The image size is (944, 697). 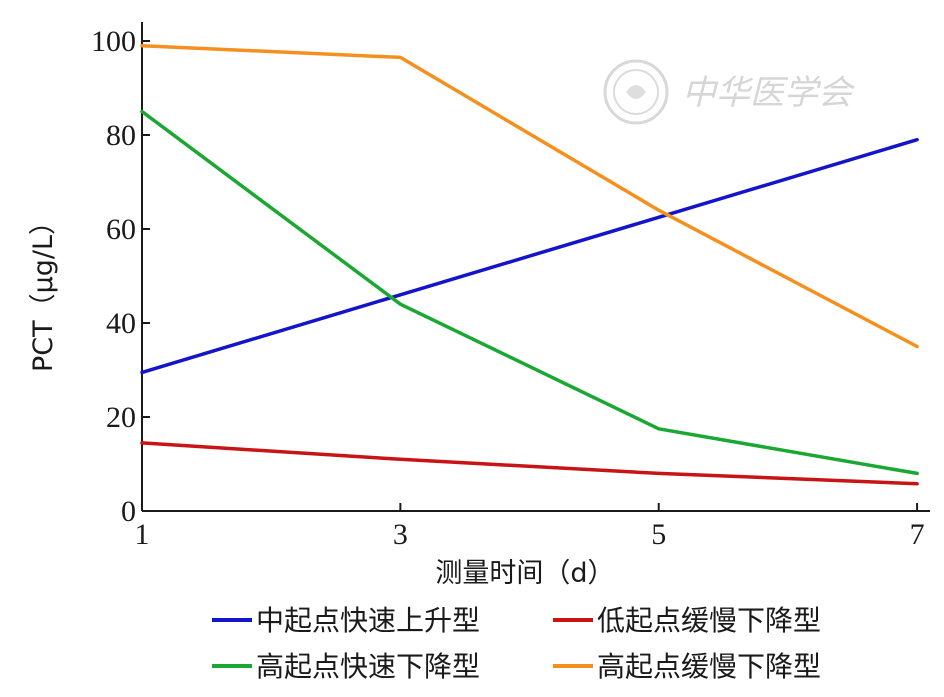 I want to click on y-tick-label: 80, so click(x=121, y=135).